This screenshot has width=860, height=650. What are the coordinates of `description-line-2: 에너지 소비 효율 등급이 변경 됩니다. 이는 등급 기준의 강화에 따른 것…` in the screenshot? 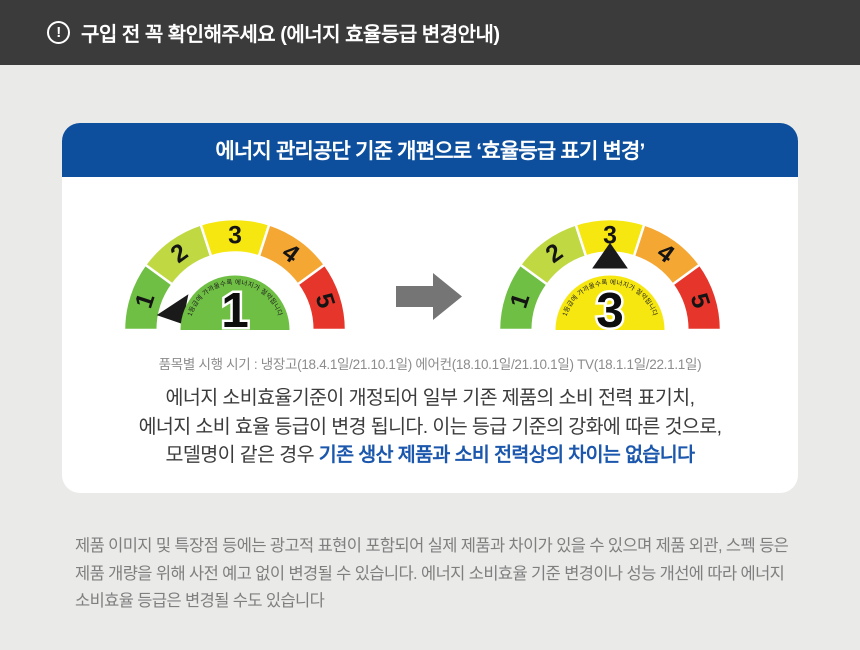 It's located at (430, 426).